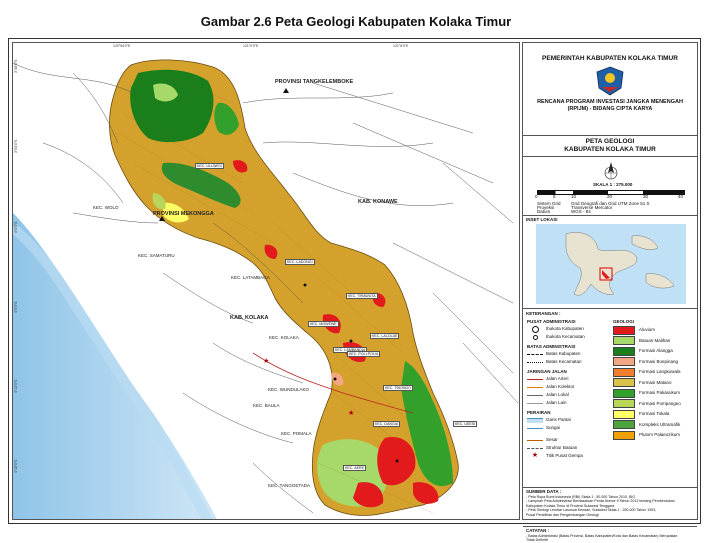 The width and height of the screenshot is (712, 543). What do you see at coordinates (660, 372) in the screenshot?
I see `geologi-label: Formasi Langkowala` at bounding box center [660, 372].